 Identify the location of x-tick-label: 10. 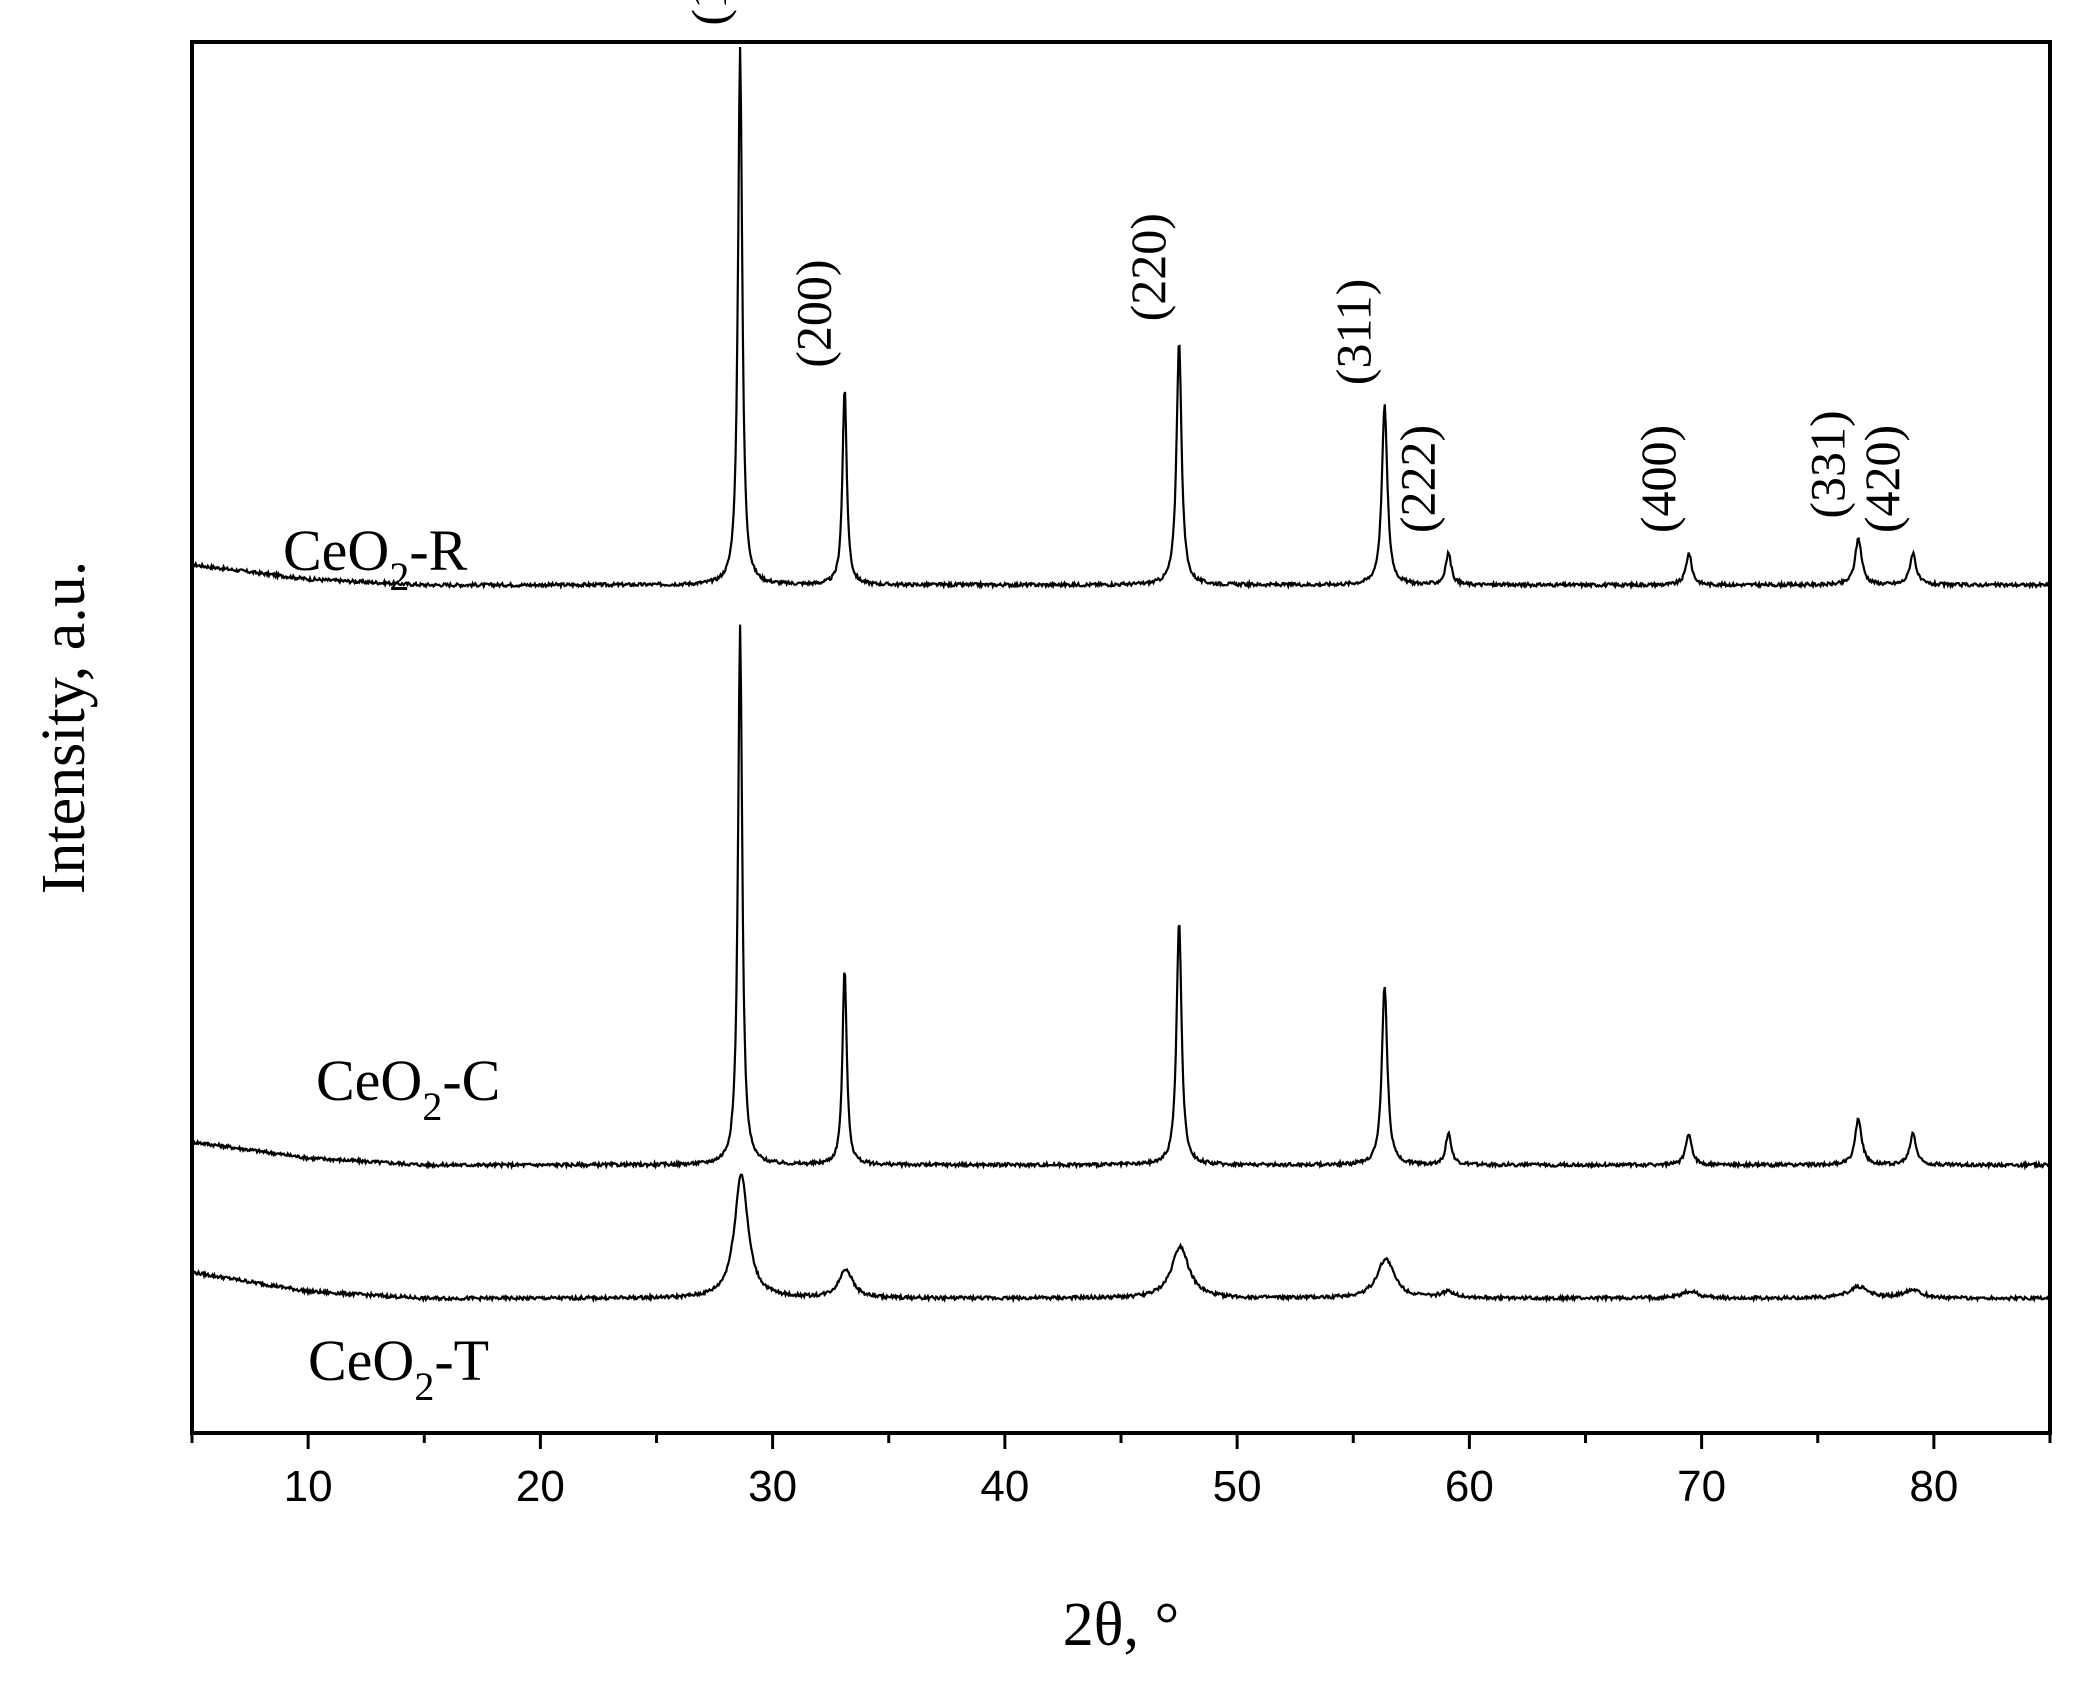
(308, 1486).